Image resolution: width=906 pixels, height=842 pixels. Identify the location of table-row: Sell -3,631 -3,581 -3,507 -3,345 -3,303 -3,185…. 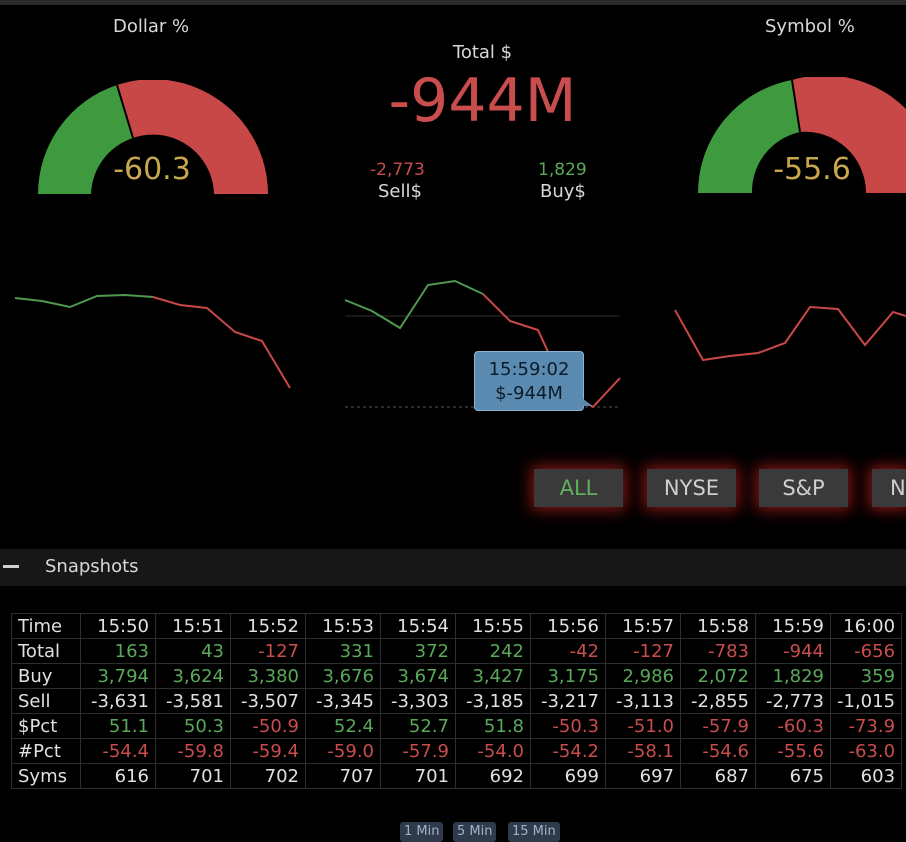
(457, 701).